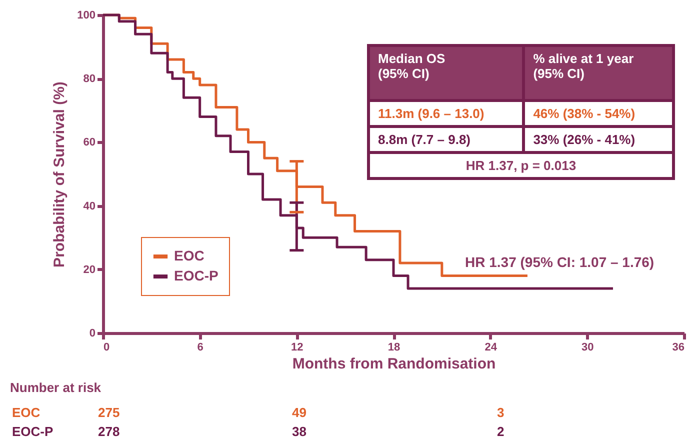 The height and width of the screenshot is (443, 698). What do you see at coordinates (297, 348) in the screenshot?
I see `x-tick-label: 12` at bounding box center [297, 348].